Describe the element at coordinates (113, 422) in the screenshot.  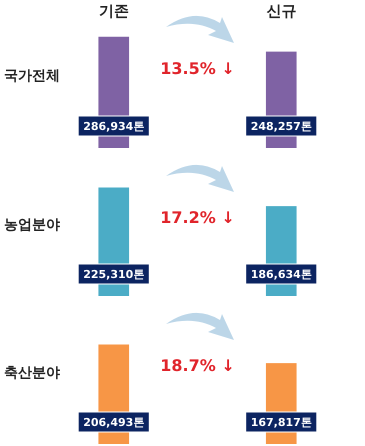
I see `data-label: 206,493톤` at that location.